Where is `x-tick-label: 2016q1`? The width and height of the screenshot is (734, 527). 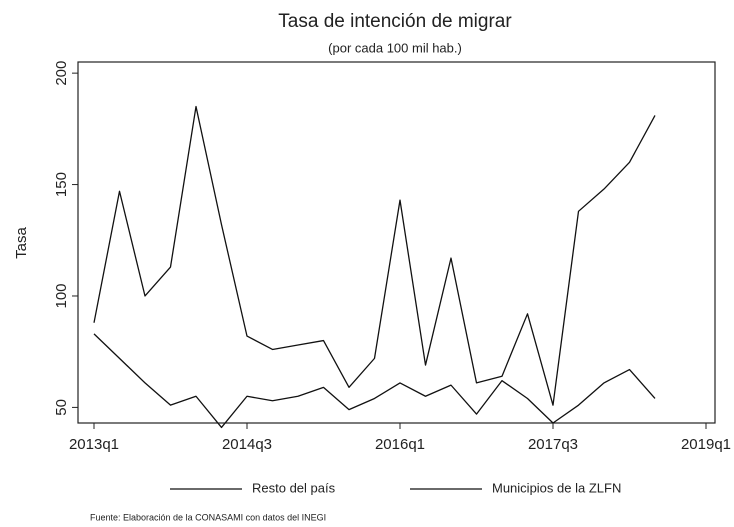 x-tick-label: 2016q1 is located at coordinates (400, 444).